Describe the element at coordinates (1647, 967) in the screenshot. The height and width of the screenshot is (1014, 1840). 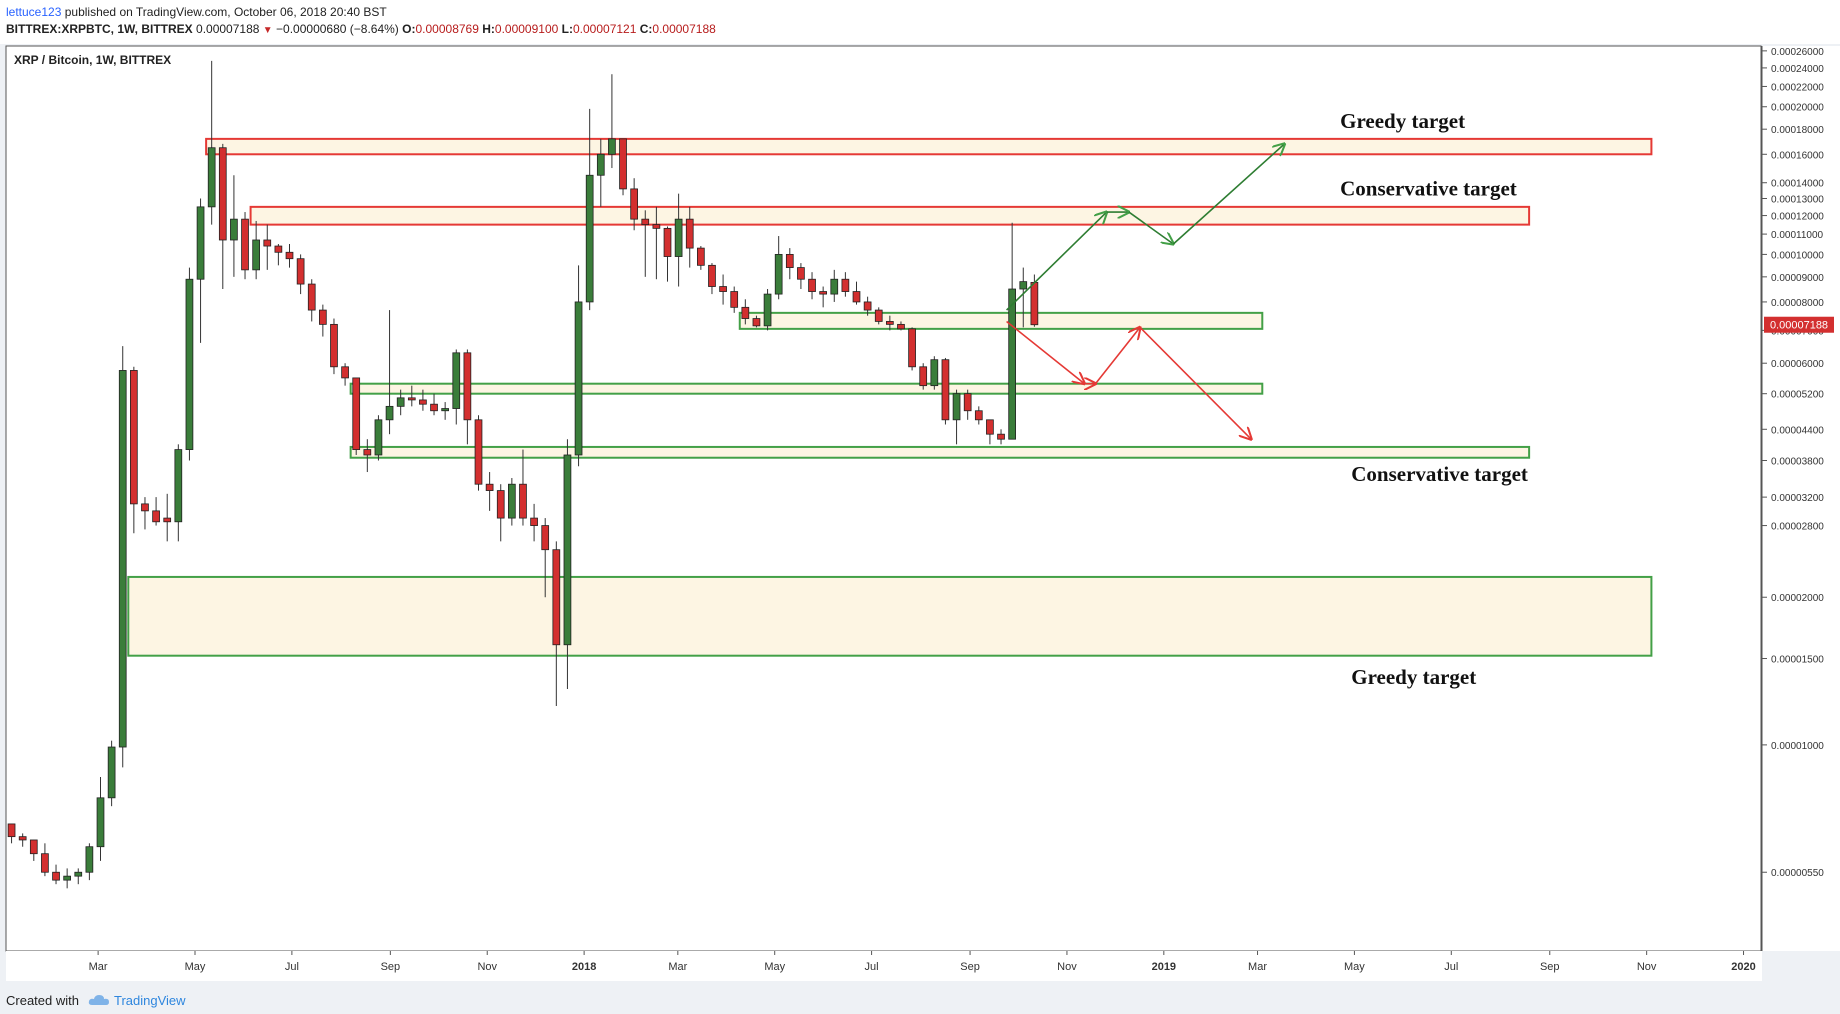
I see `x-tick-label: Nov` at that location.